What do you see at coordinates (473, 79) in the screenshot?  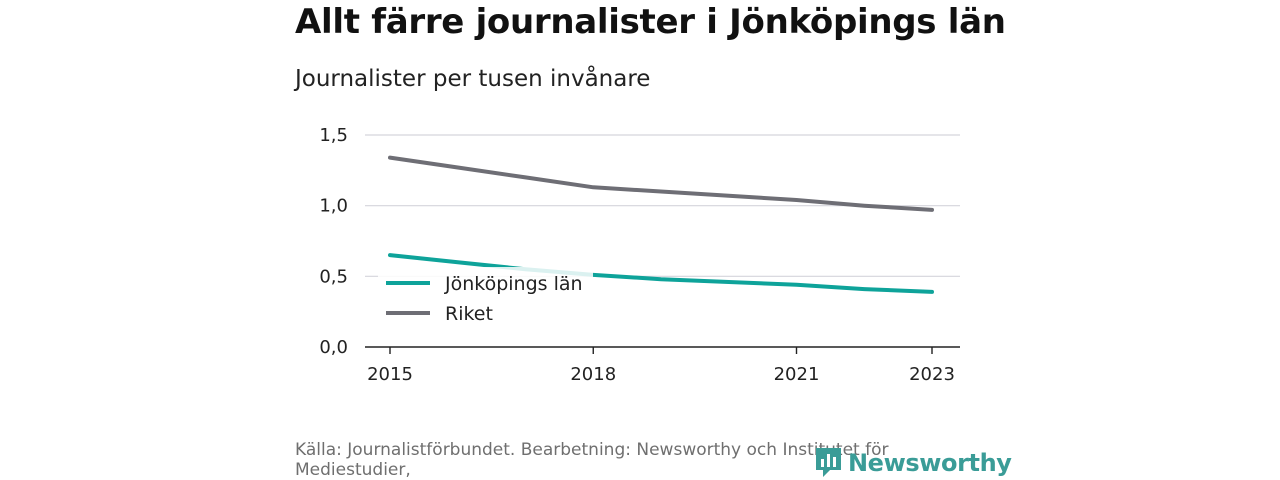 I see `chart-subtitle: Journalister per tusen invånare` at bounding box center [473, 79].